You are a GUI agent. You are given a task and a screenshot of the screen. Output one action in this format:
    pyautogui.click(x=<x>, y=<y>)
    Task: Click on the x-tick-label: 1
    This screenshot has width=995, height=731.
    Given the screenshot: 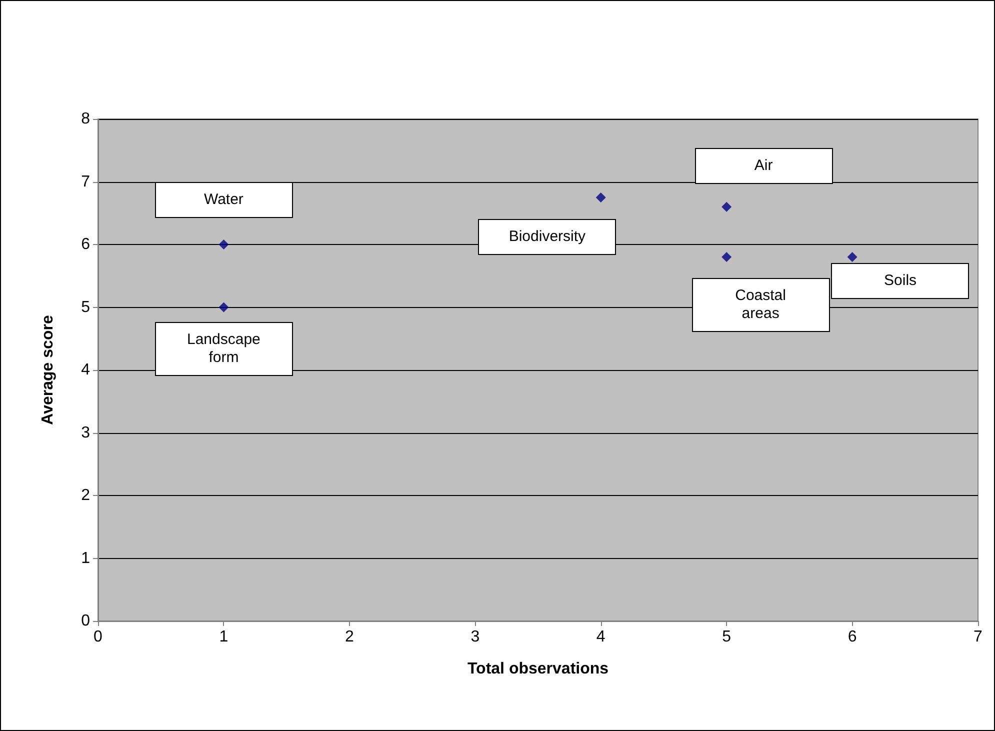 What is the action you would take?
    pyautogui.click(x=223, y=637)
    